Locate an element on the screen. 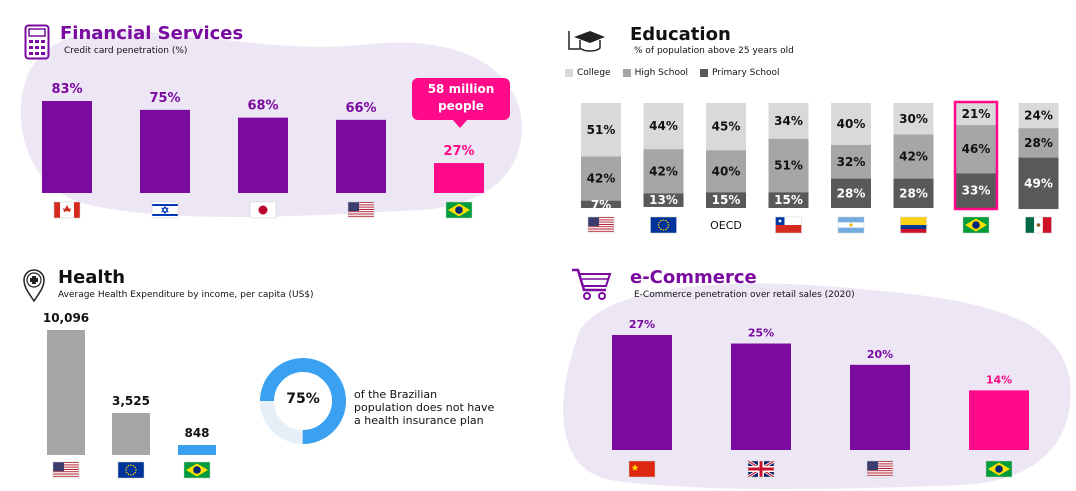 The width and height of the screenshot is (1076, 491). health-donut is located at coordinates (303, 401).